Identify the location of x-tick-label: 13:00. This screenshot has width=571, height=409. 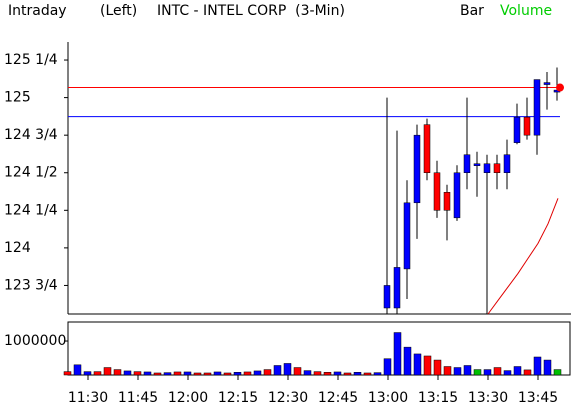
(388, 398).